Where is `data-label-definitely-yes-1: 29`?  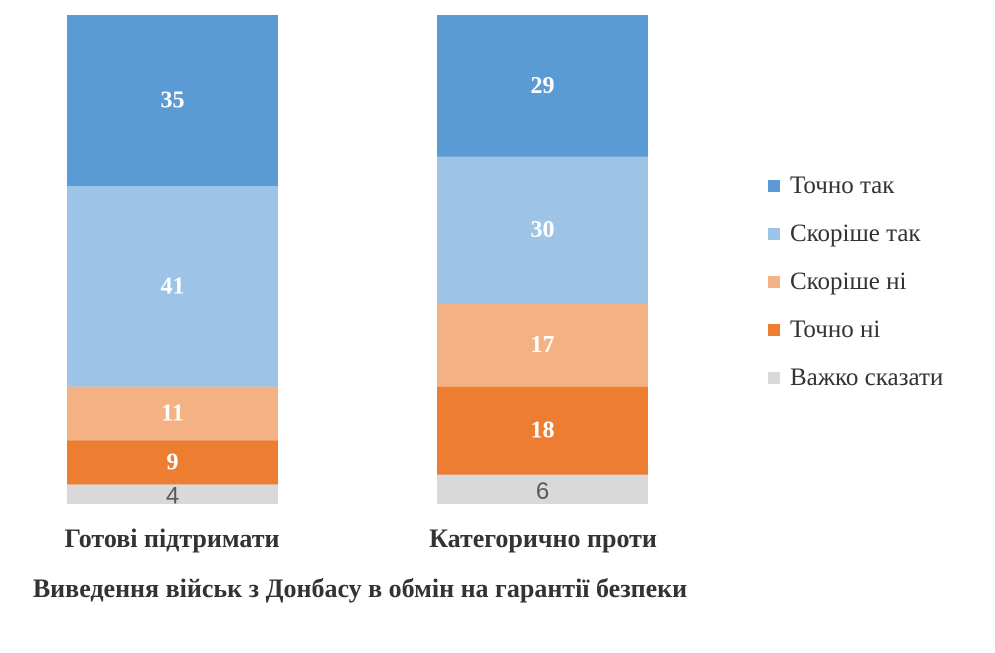 data-label-definitely-yes-1: 29 is located at coordinates (543, 86).